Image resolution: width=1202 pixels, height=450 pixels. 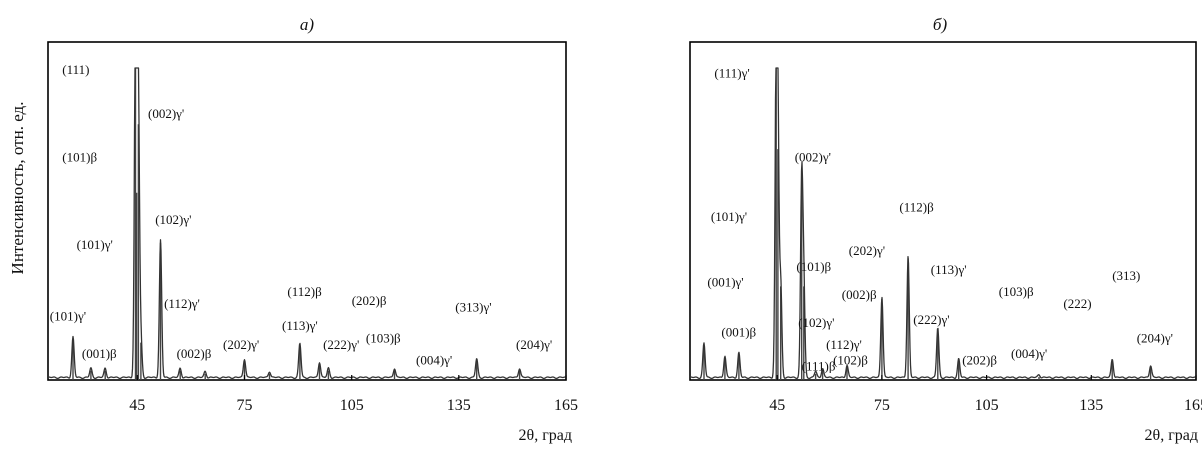 What do you see at coordinates (1016, 291) in the screenshot?
I see `peak-annotation-9: (103)β` at bounding box center [1016, 291].